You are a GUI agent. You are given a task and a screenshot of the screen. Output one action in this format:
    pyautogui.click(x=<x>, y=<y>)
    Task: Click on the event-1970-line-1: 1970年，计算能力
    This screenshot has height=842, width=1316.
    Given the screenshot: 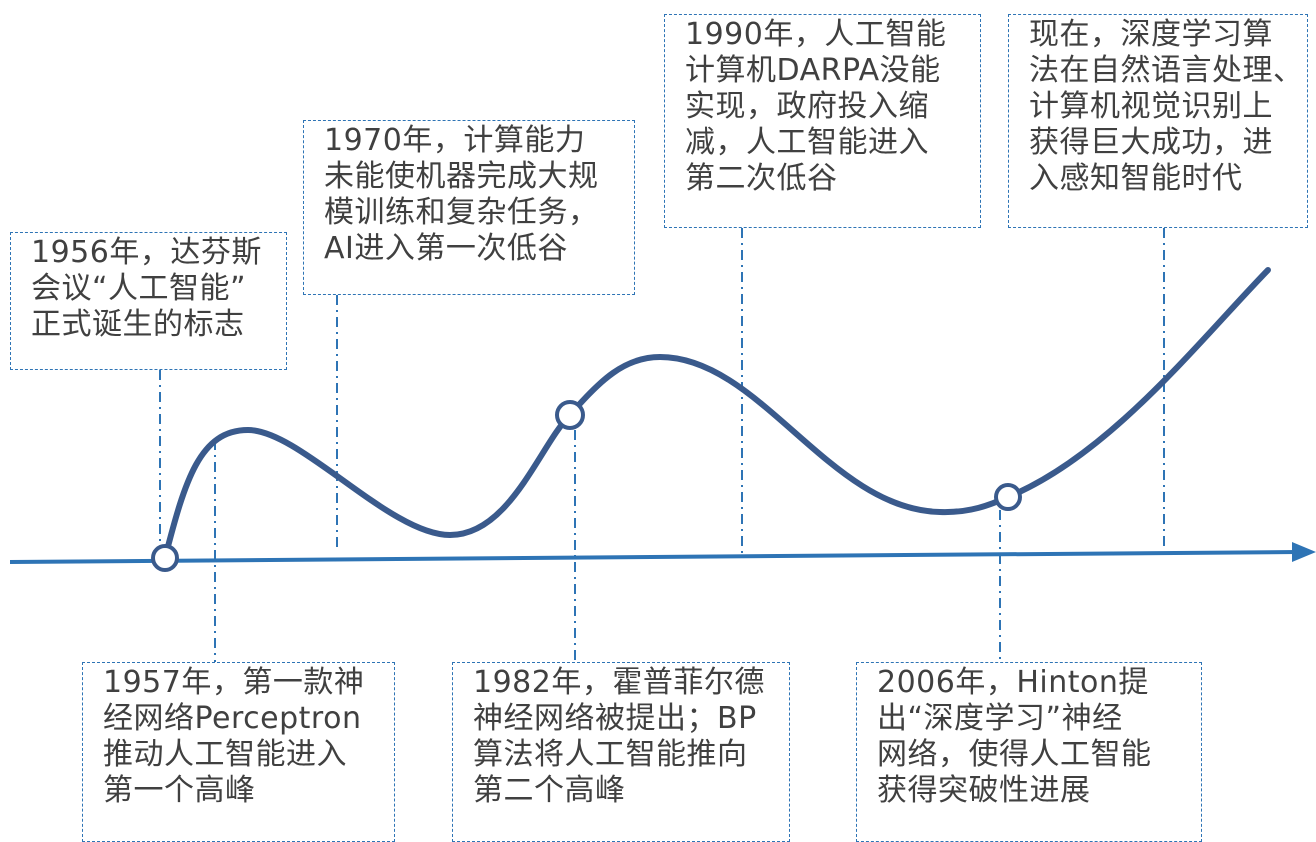 What is the action you would take?
    pyautogui.click(x=455, y=140)
    